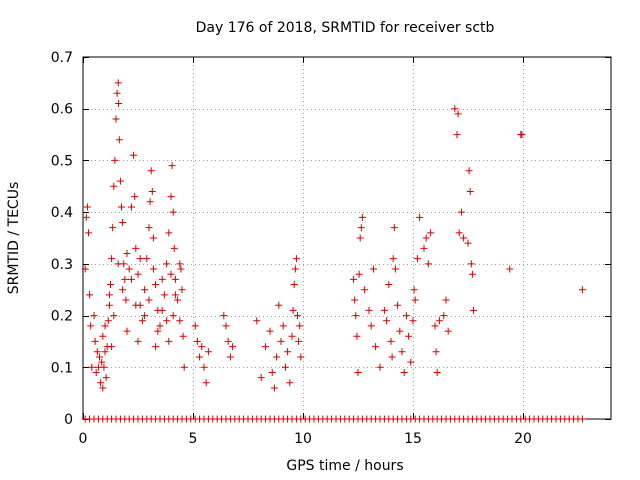 The image size is (640, 480). I want to click on y-tick-label: 0.5, so click(62, 161).